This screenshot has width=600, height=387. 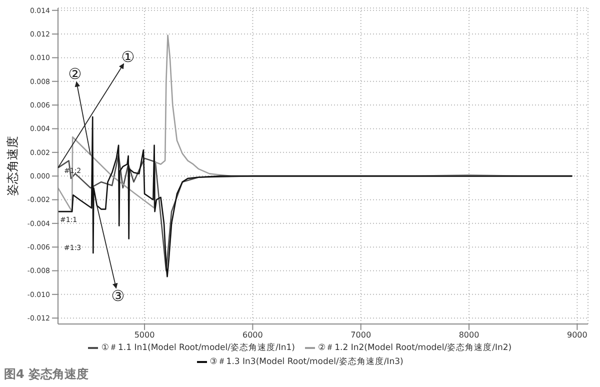 What do you see at coordinates (414, 348) in the screenshot?
I see `legend-label: ②＃1.2 In2(Model Root/model/姿态角速度/In2)` at bounding box center [414, 348].